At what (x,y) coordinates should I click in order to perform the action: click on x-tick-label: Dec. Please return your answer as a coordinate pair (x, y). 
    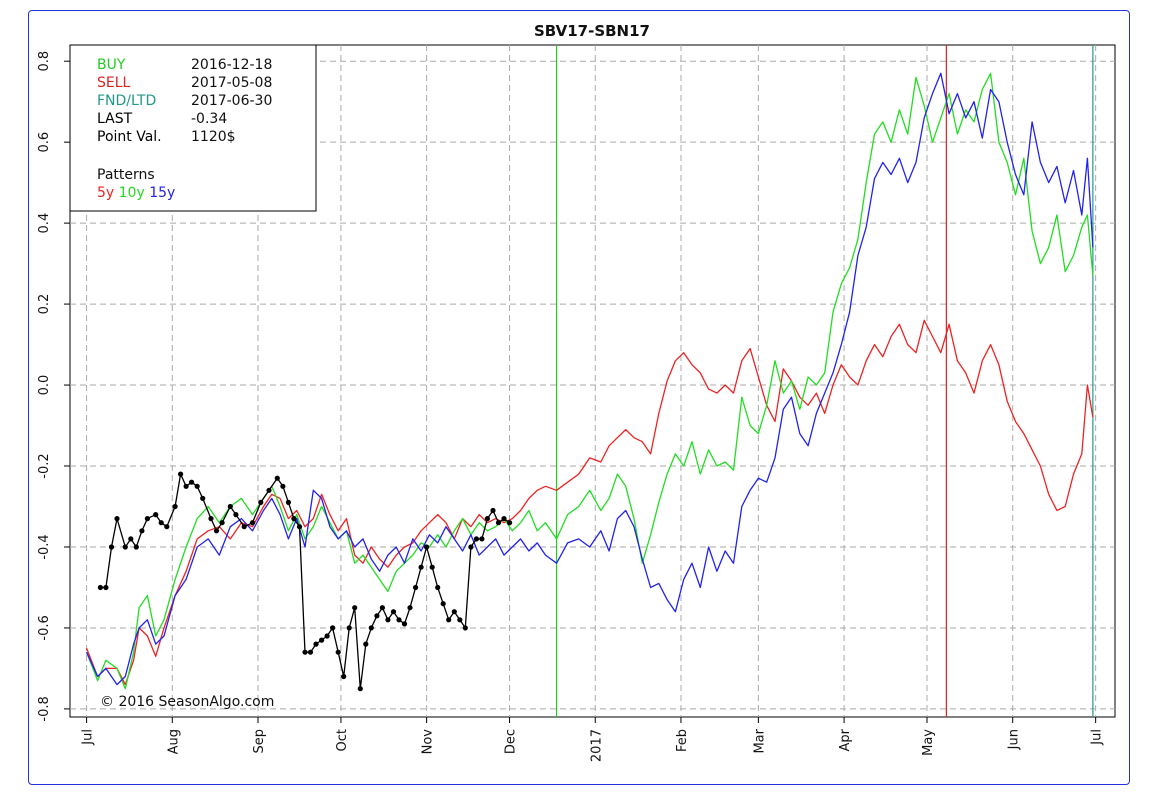
    Looking at the image, I should click on (511, 741).